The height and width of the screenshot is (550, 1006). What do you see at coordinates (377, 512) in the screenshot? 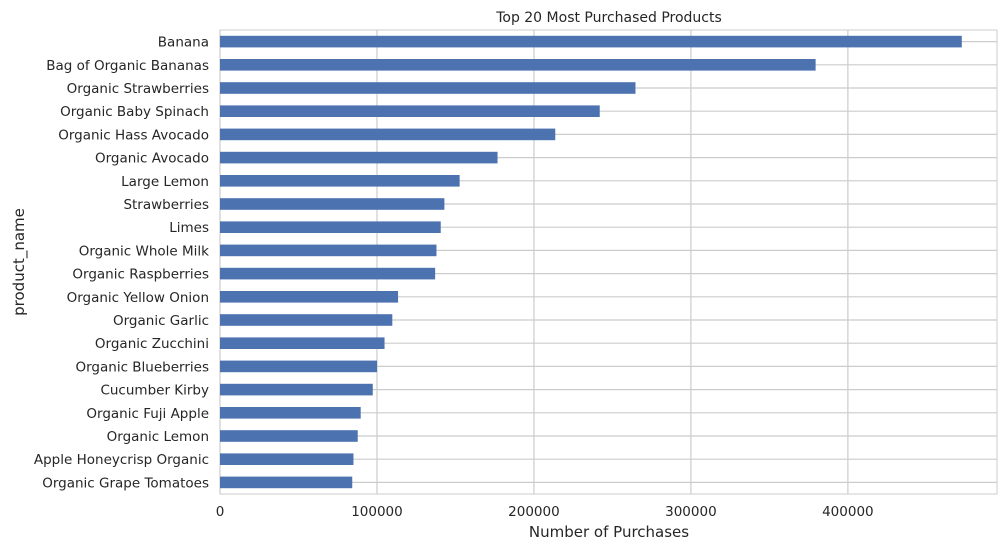
I see `x-tick-label: 100000` at bounding box center [377, 512].